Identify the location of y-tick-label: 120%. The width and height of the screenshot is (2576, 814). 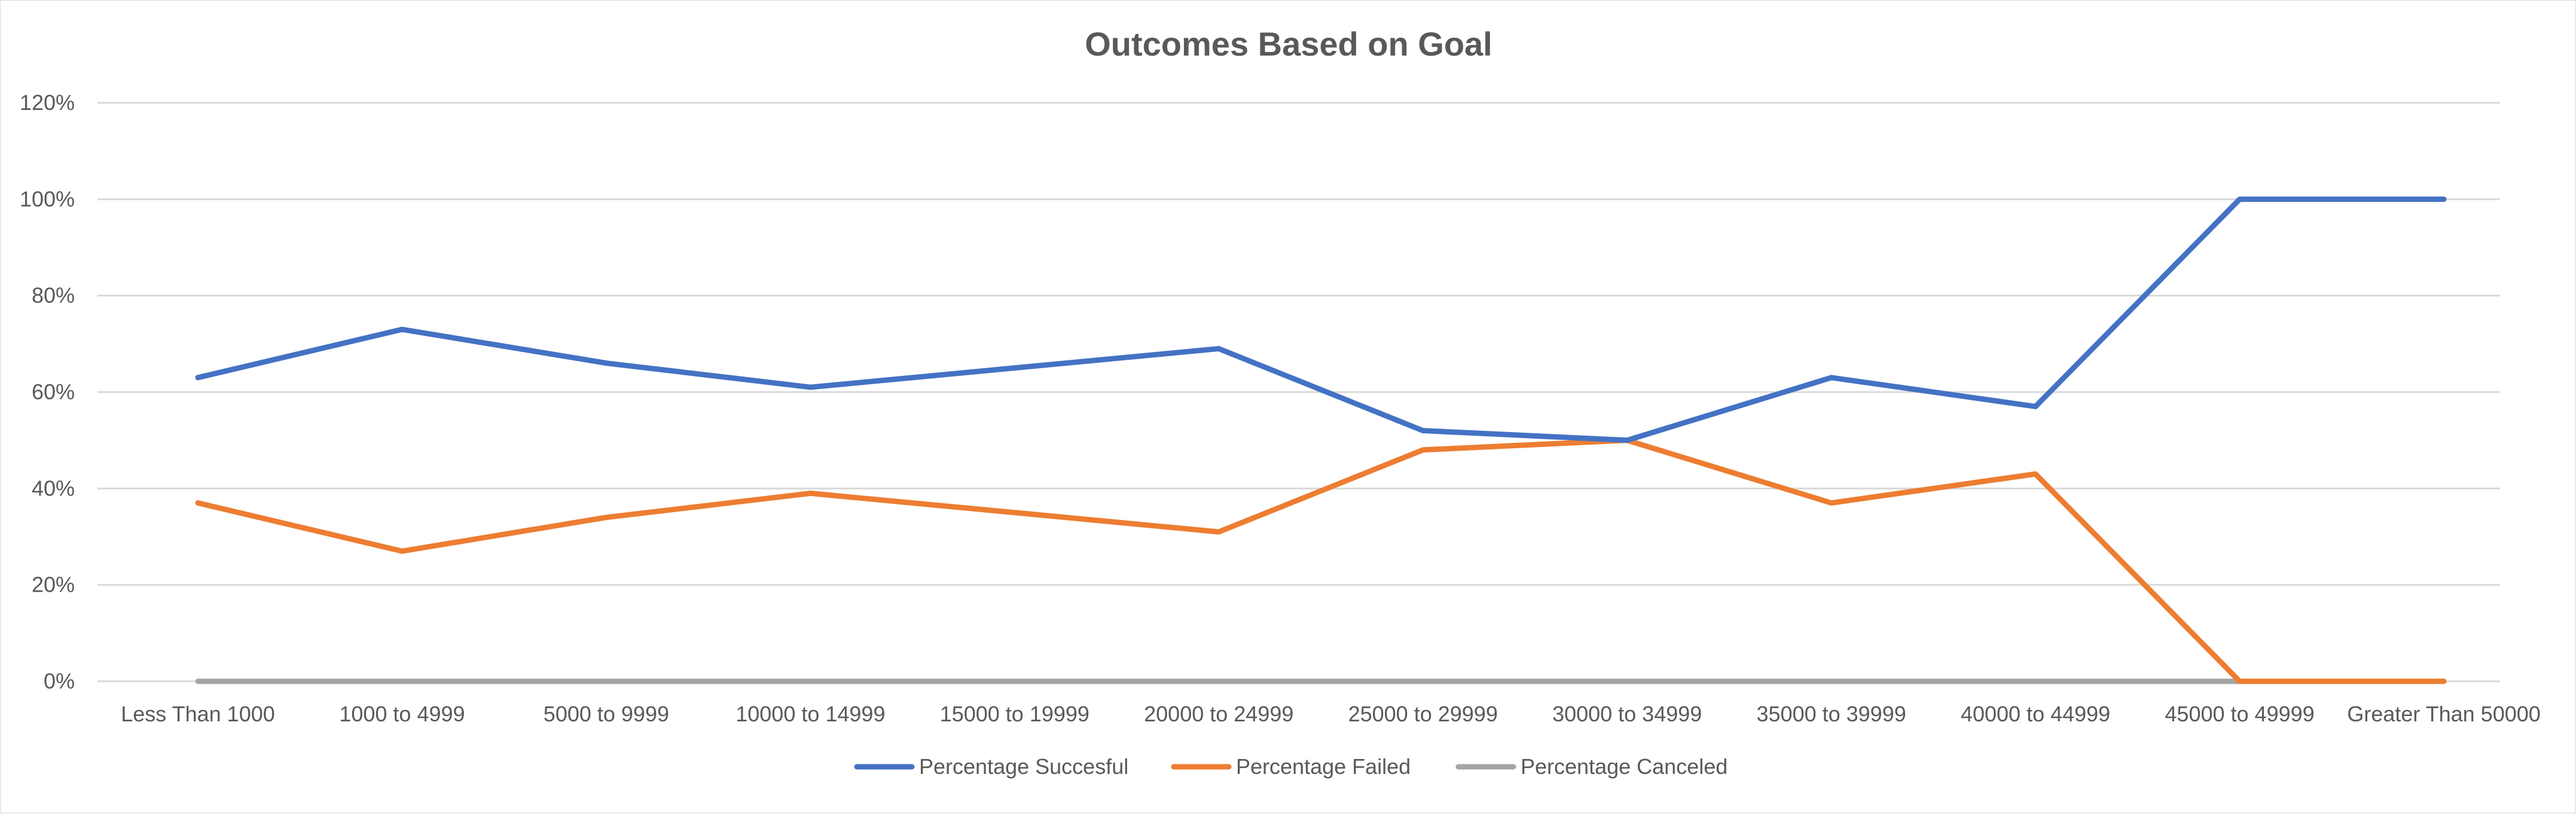
(48, 102).